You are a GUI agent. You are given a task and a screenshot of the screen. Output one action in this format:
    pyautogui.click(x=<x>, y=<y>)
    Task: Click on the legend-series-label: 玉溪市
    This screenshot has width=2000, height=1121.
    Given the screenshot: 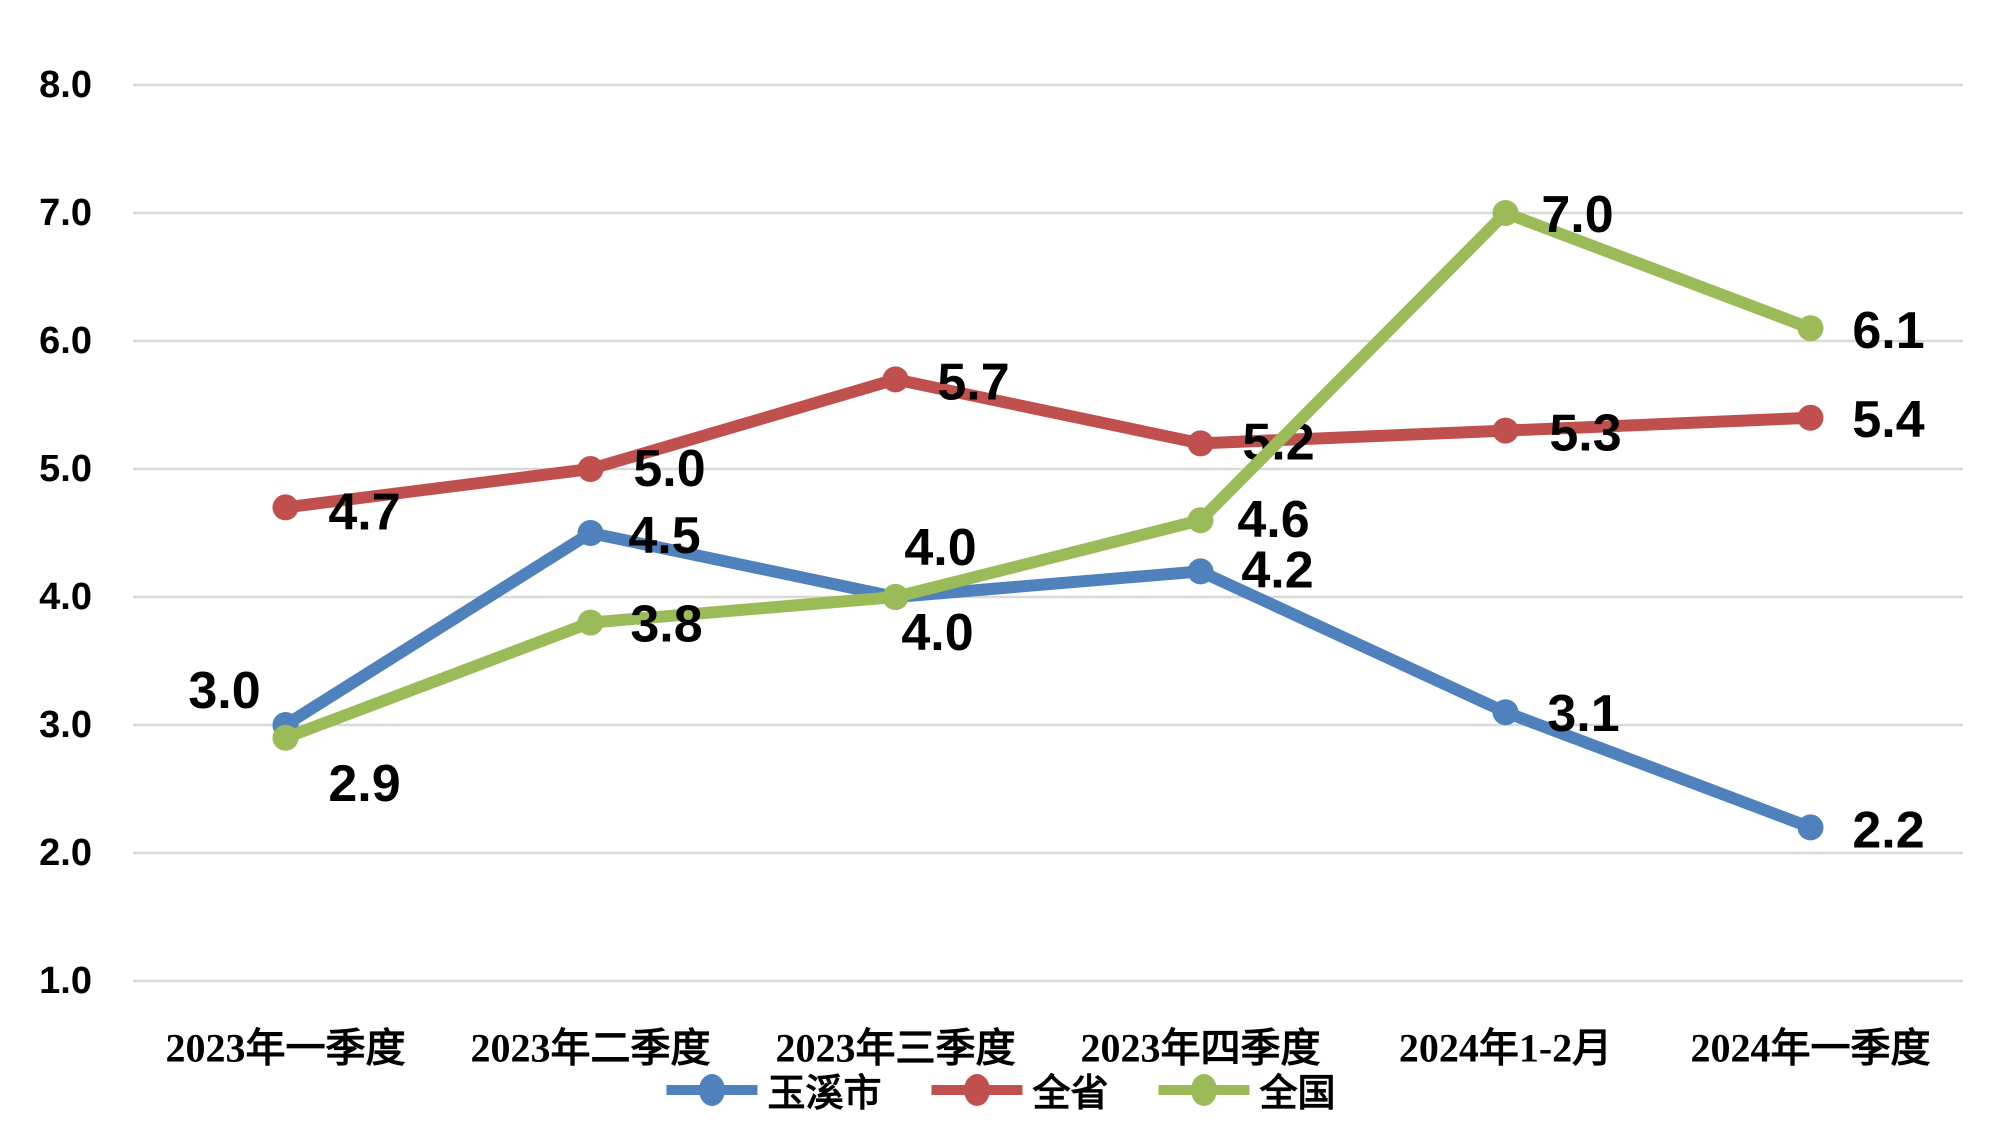 What is the action you would take?
    pyautogui.click(x=824, y=1094)
    